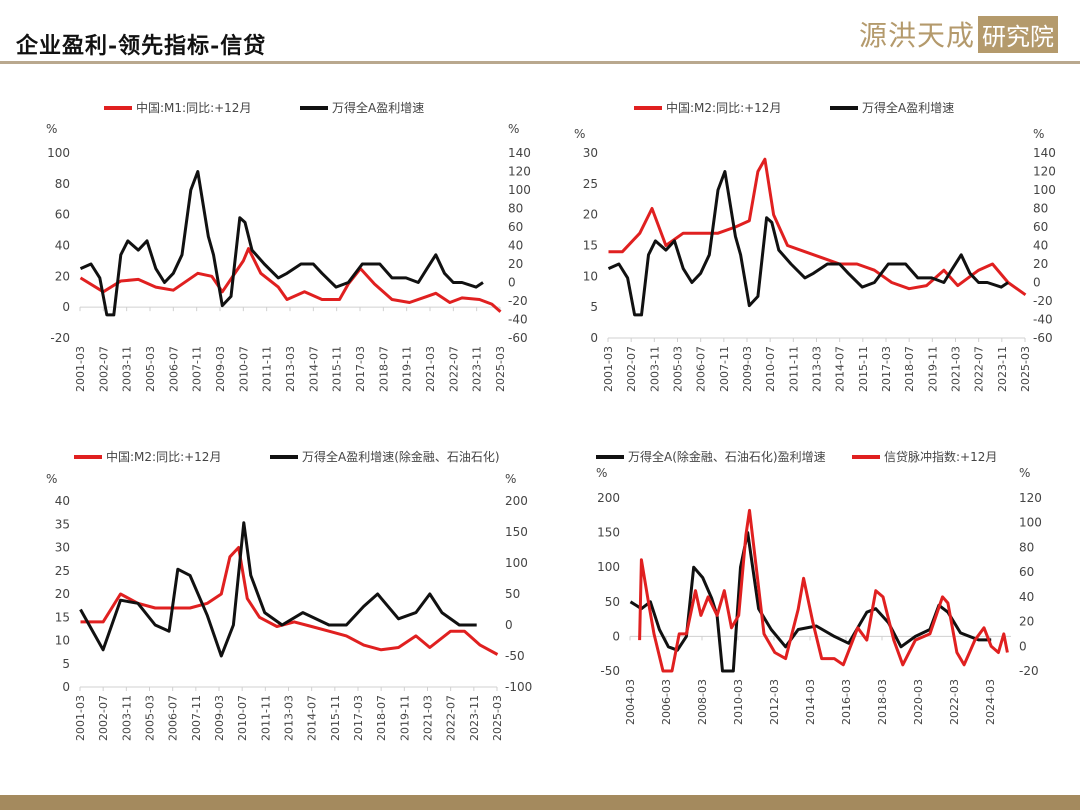 The height and width of the screenshot is (810, 1080). What do you see at coordinates (666, 702) in the screenshot?
I see `x-axis-tick: 2006-03` at bounding box center [666, 702].